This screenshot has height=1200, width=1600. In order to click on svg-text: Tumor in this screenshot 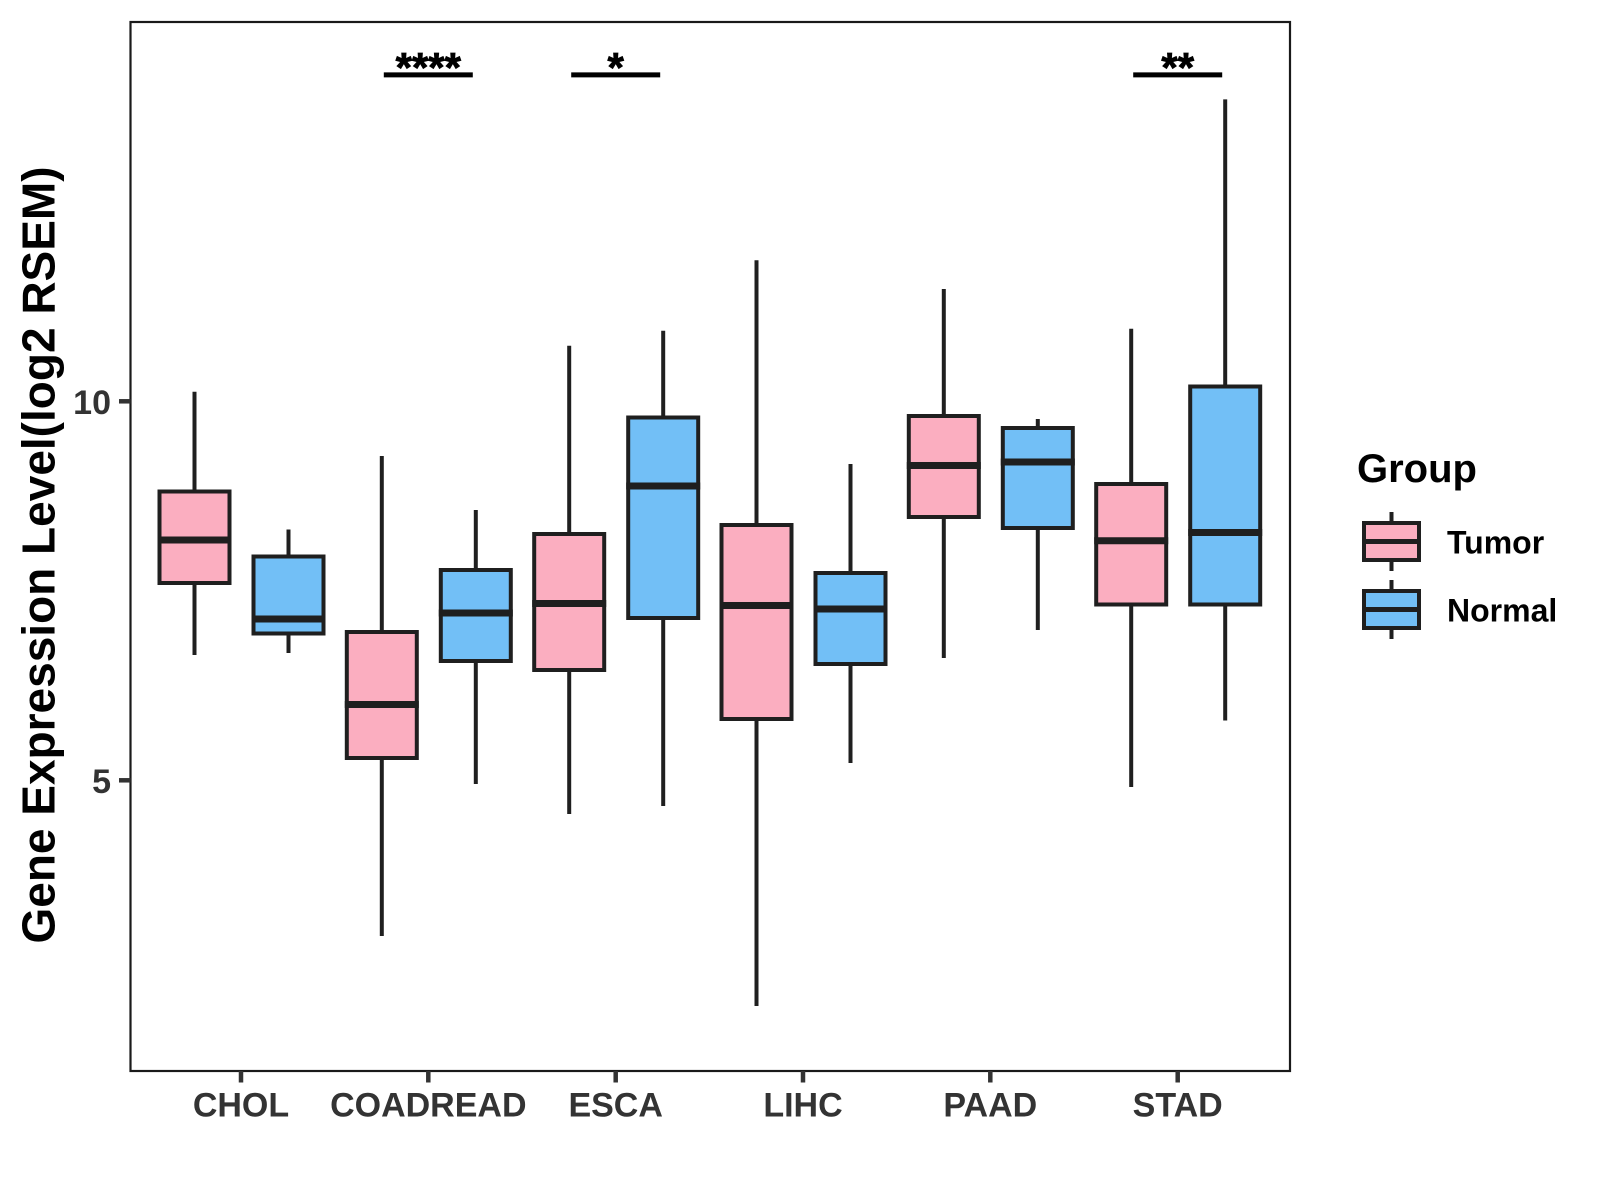, I will do `click(1495, 543)`.